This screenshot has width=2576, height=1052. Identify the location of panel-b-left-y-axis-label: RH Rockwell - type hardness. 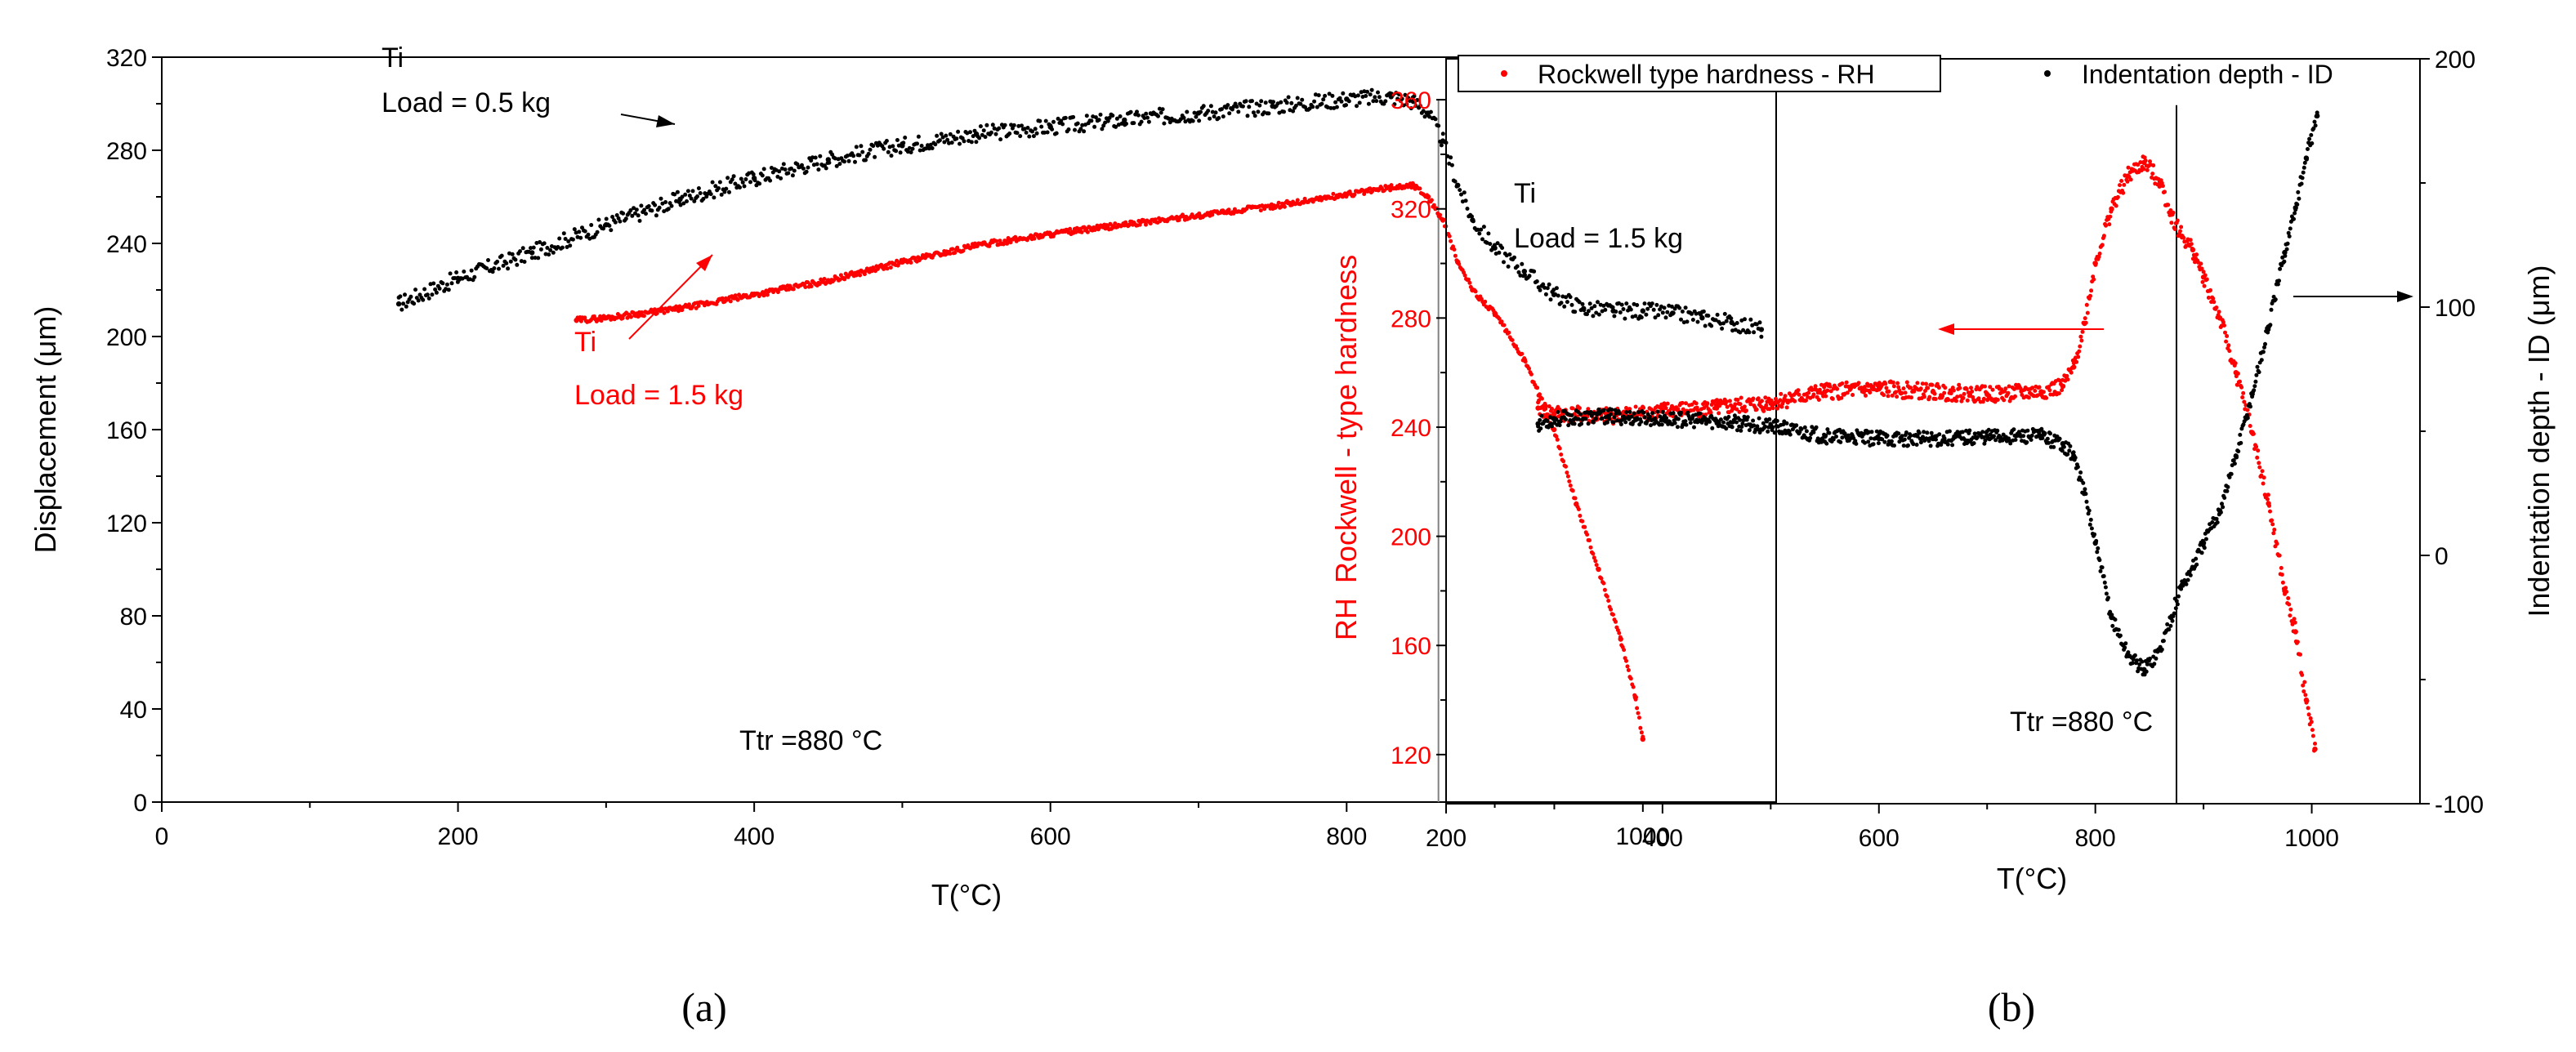
(1346, 447).